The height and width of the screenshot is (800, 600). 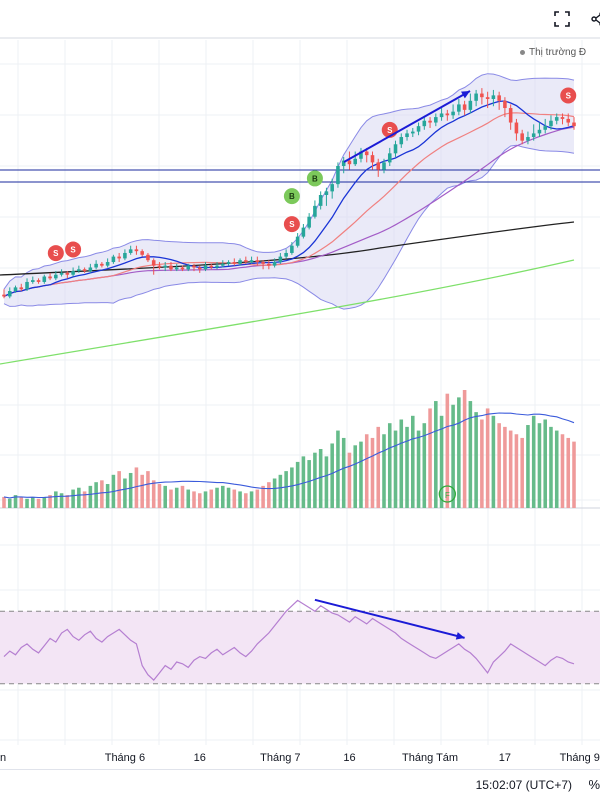 What do you see at coordinates (560, 52) in the screenshot?
I see `legend: Thị trường Đ` at bounding box center [560, 52].